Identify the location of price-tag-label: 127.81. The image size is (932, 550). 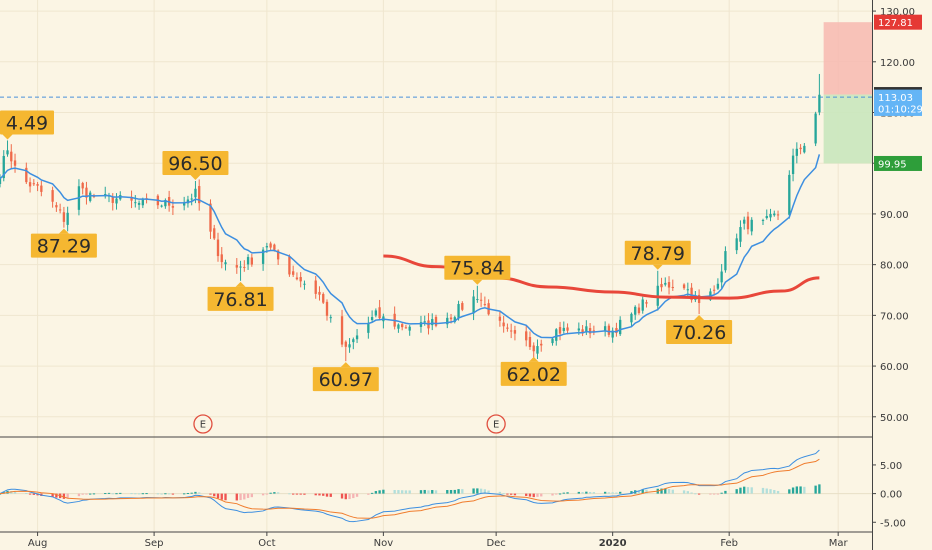
(895, 23).